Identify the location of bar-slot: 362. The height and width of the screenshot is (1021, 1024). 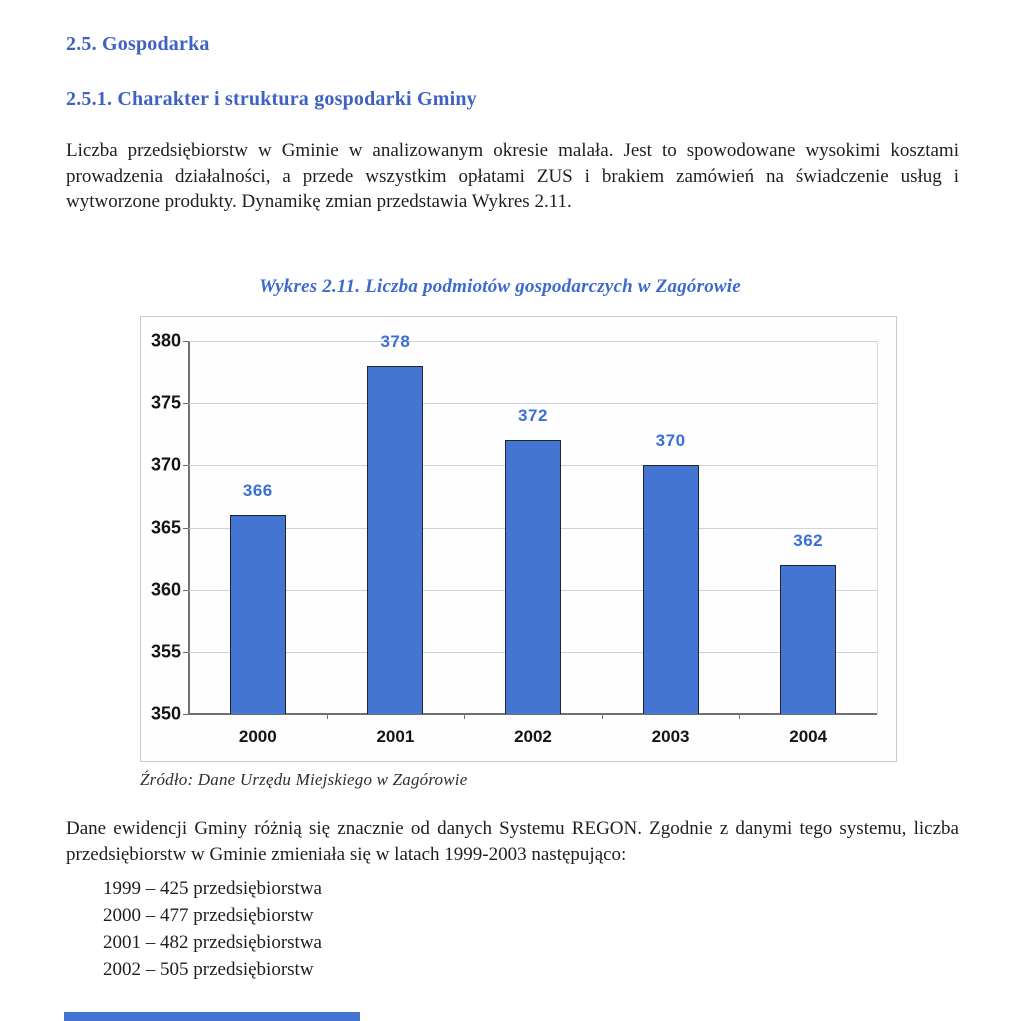
(808, 527).